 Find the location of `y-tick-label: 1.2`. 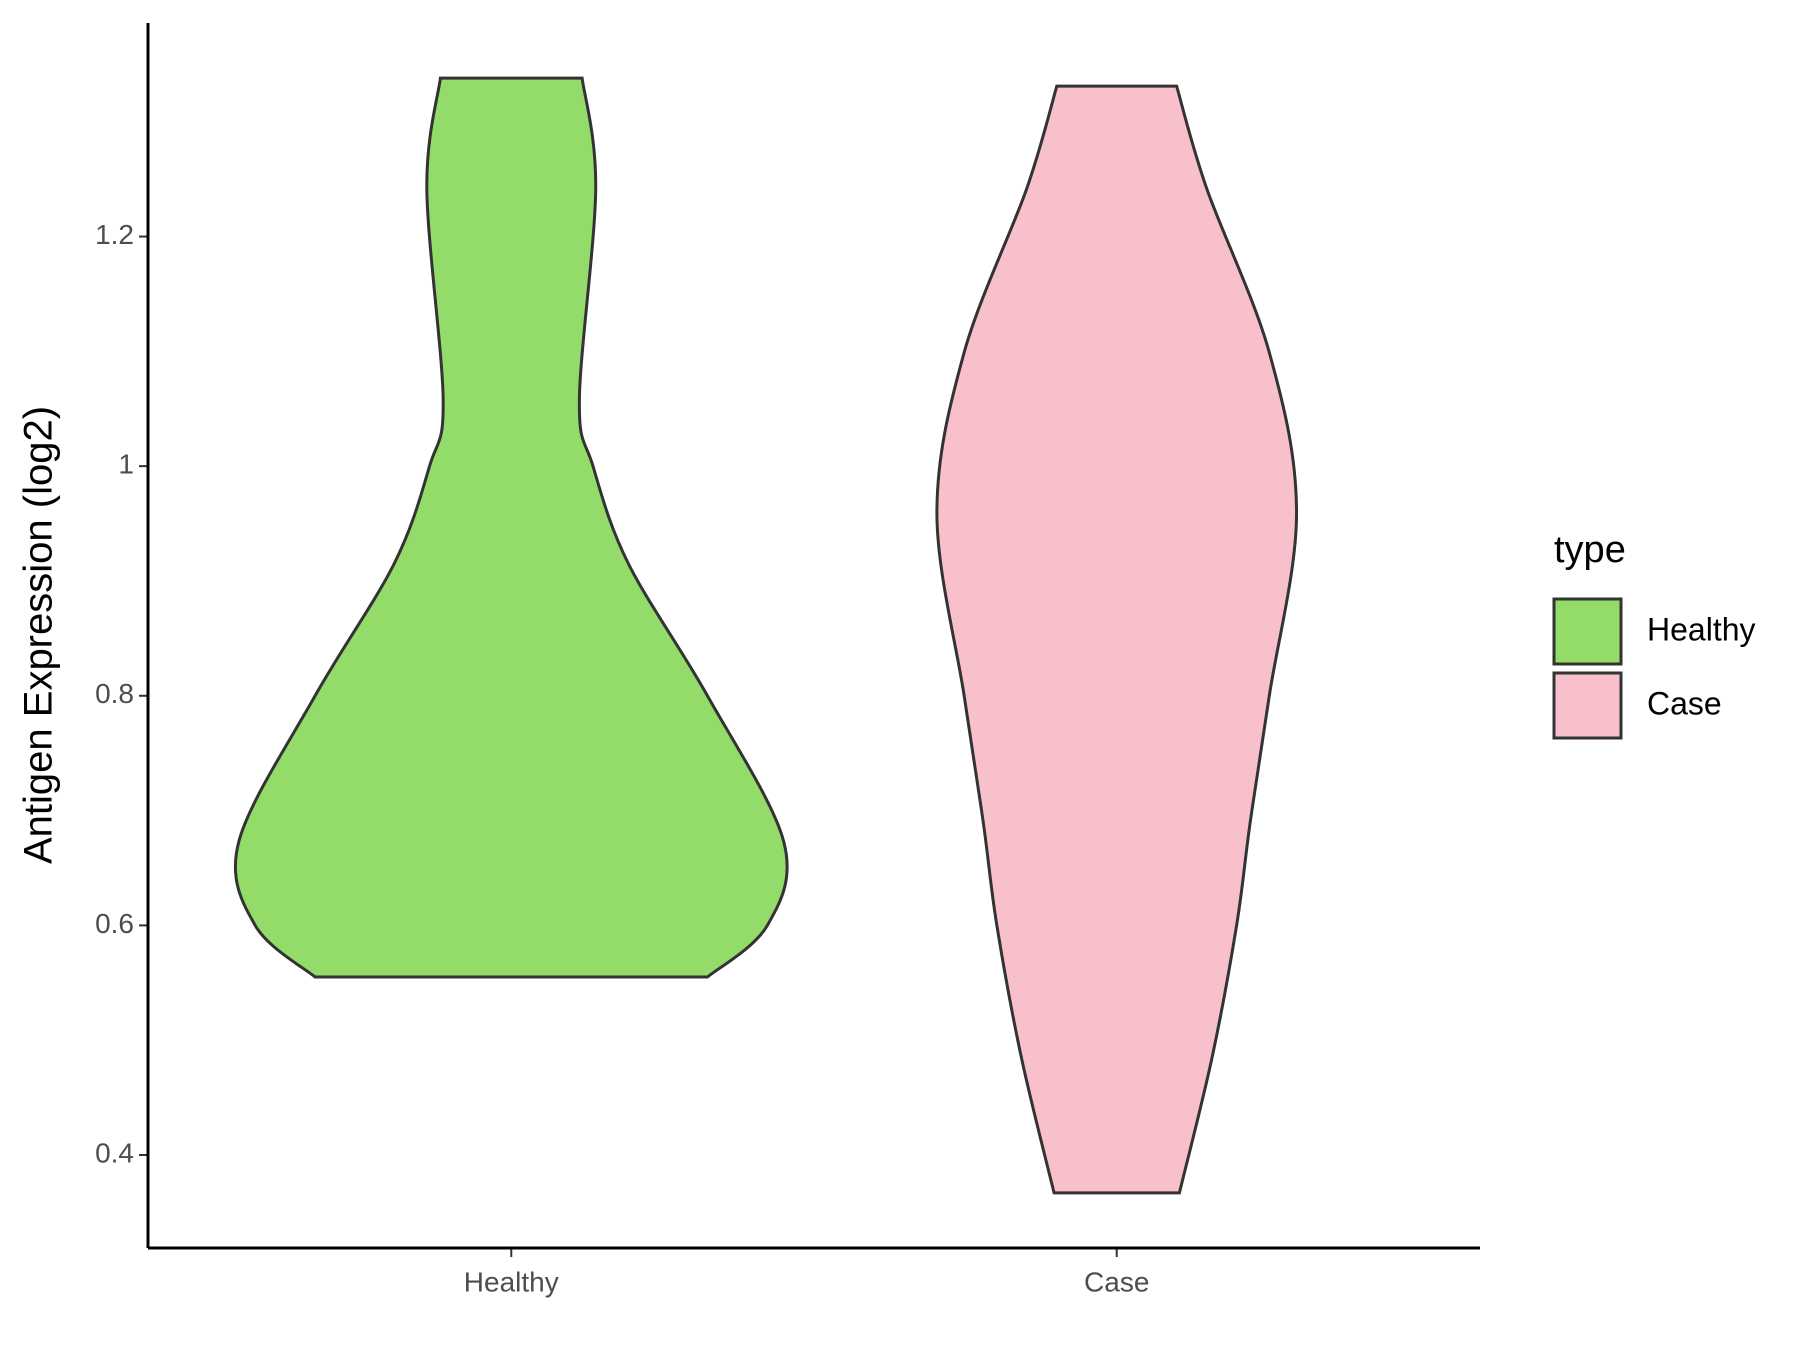

y-tick-label: 1.2 is located at coordinates (114, 234).